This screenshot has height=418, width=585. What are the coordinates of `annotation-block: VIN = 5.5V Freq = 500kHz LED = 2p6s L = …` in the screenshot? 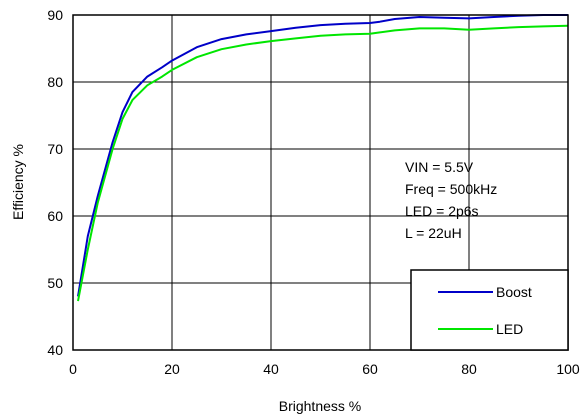 It's located at (451, 200).